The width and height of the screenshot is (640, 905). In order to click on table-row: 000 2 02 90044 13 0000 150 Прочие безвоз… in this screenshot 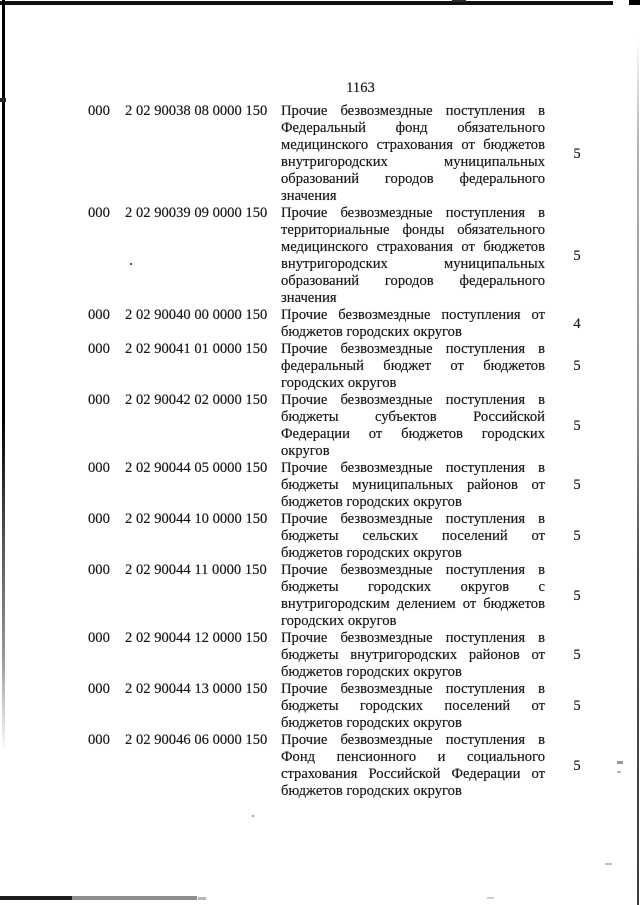, I will do `click(340, 706)`.